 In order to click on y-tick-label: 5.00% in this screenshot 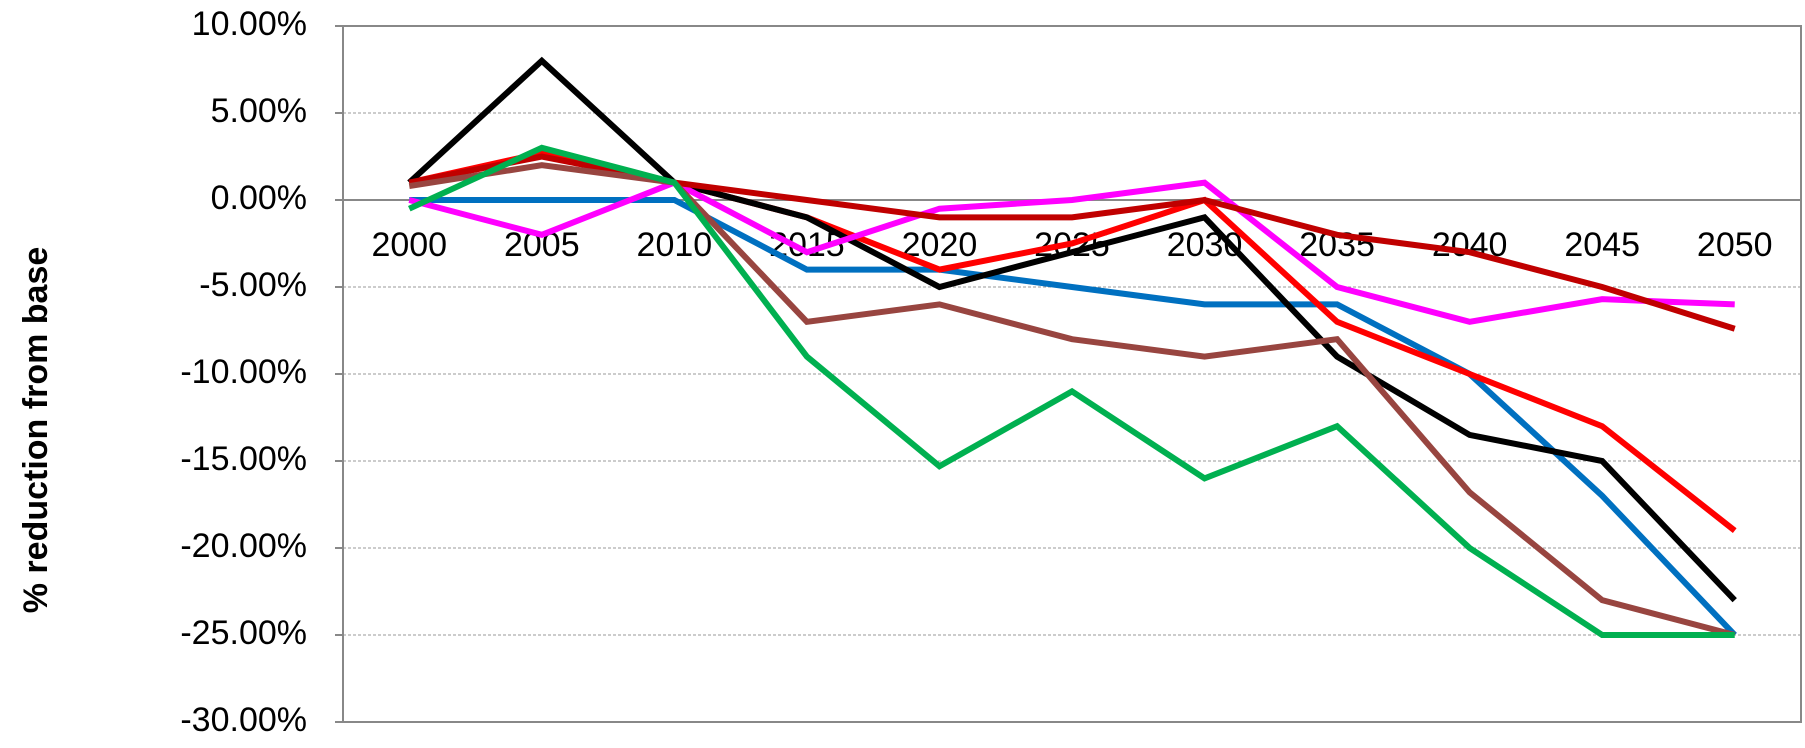, I will do `click(259, 111)`.